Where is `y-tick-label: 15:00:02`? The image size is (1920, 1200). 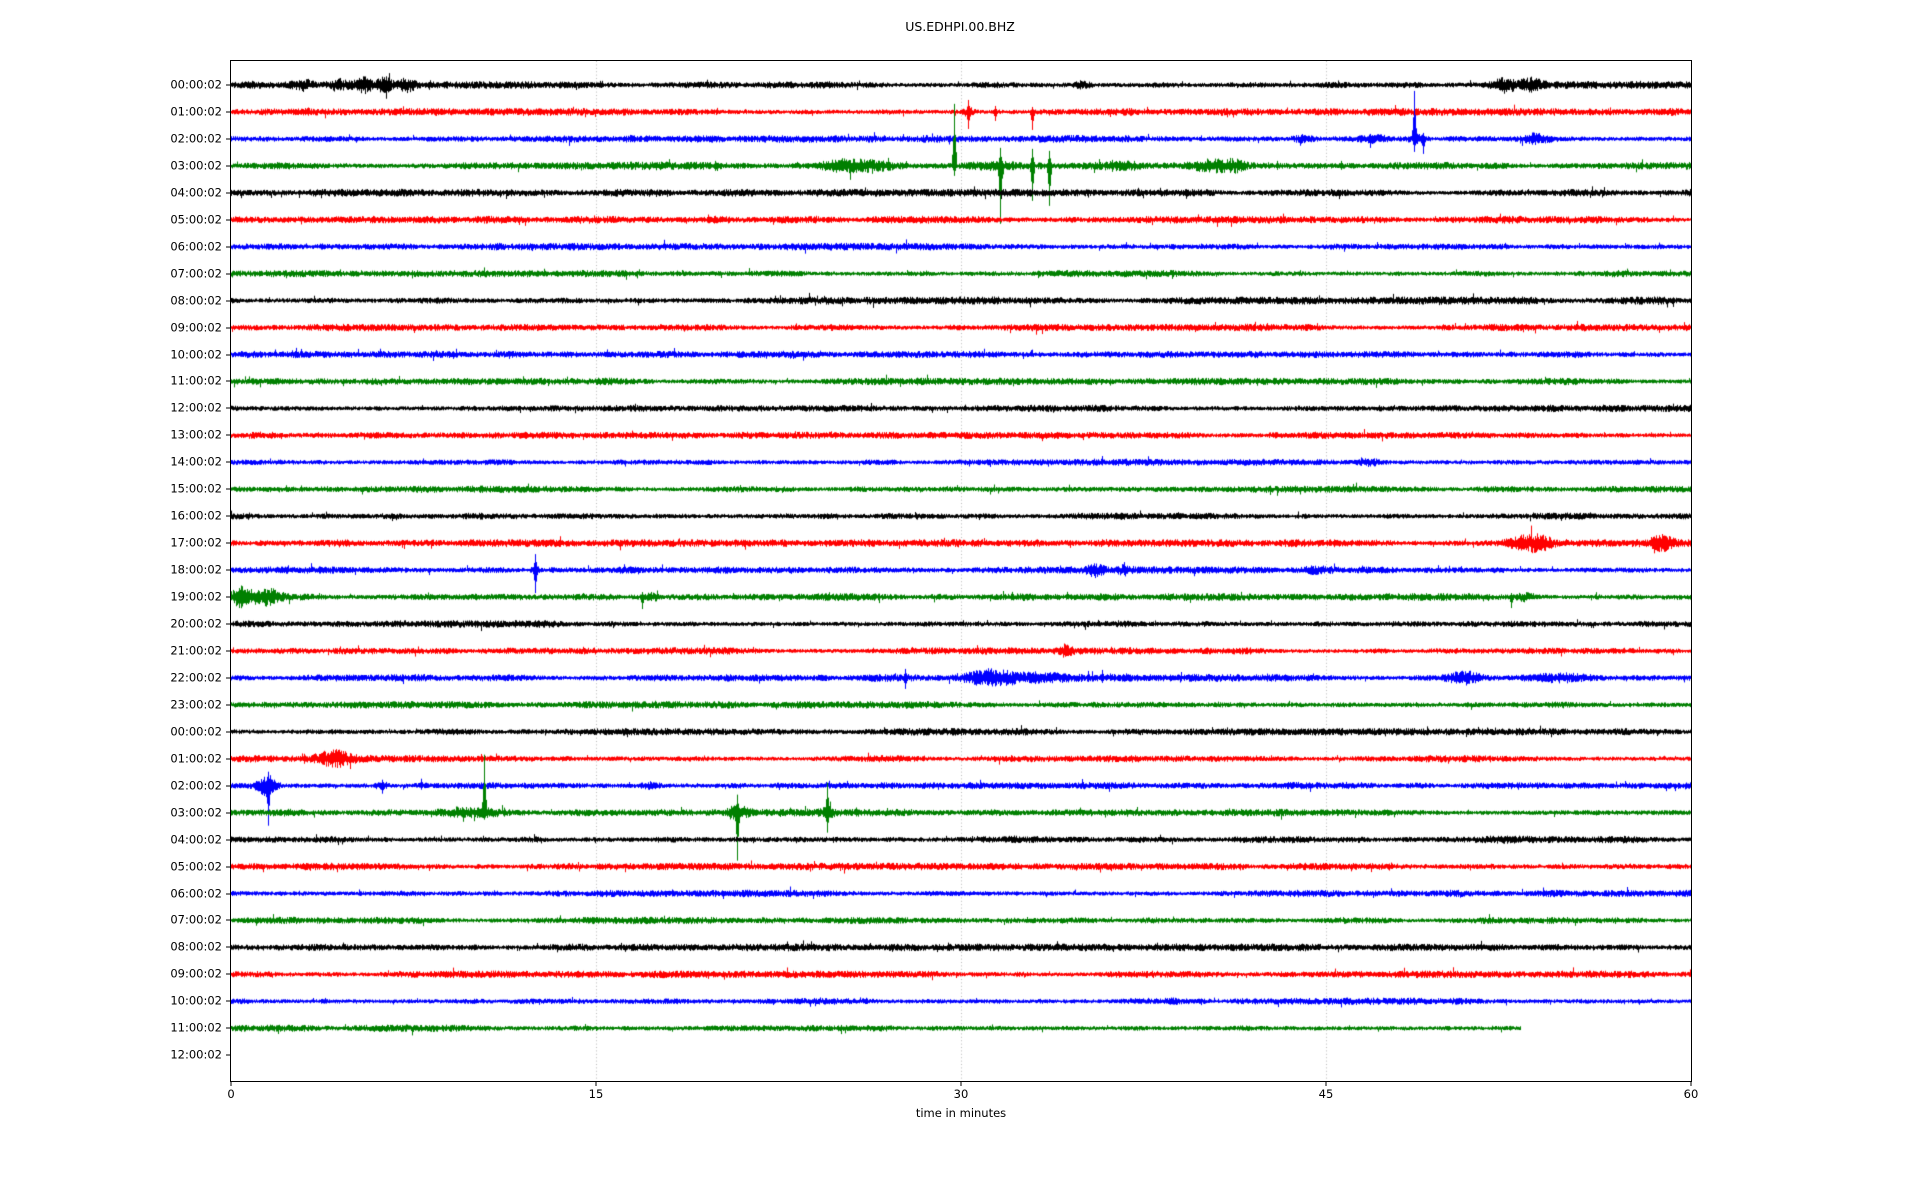
y-tick-label: 15:00:02 is located at coordinates (196, 488).